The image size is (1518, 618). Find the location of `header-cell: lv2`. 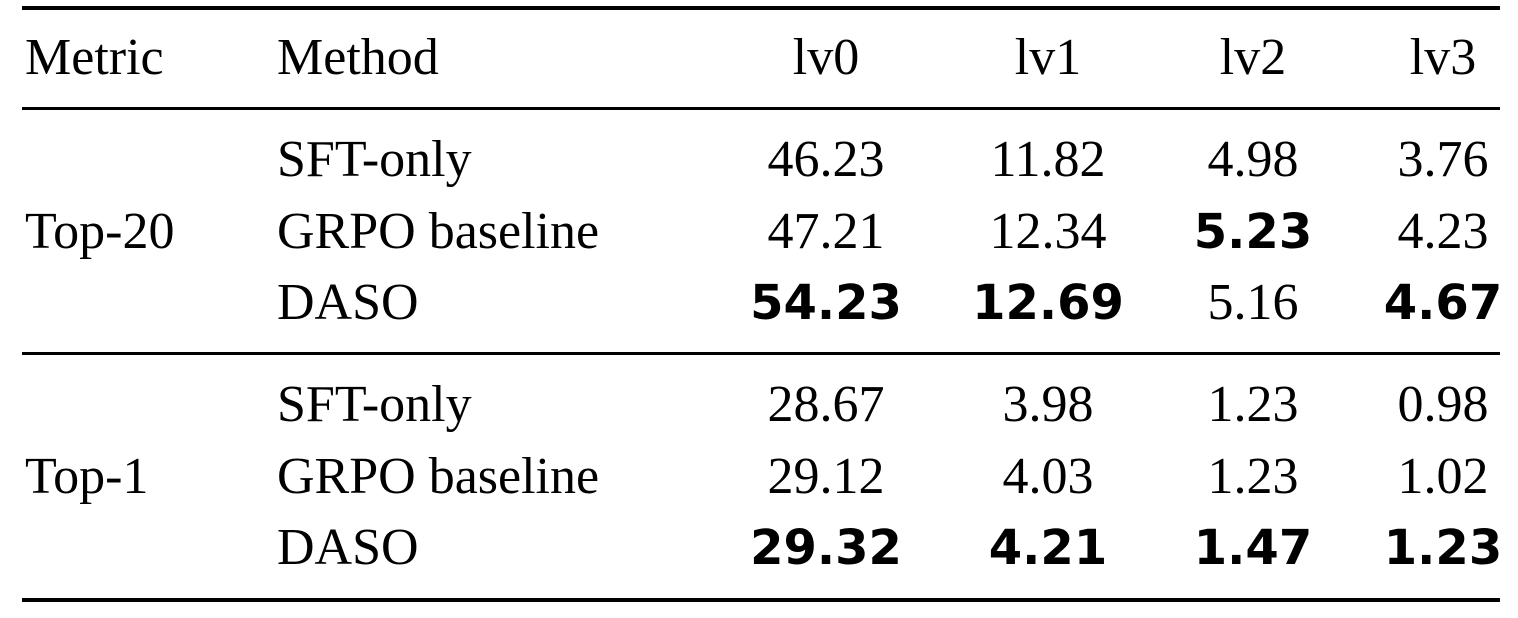

header-cell: lv2 is located at coordinates (1253, 57).